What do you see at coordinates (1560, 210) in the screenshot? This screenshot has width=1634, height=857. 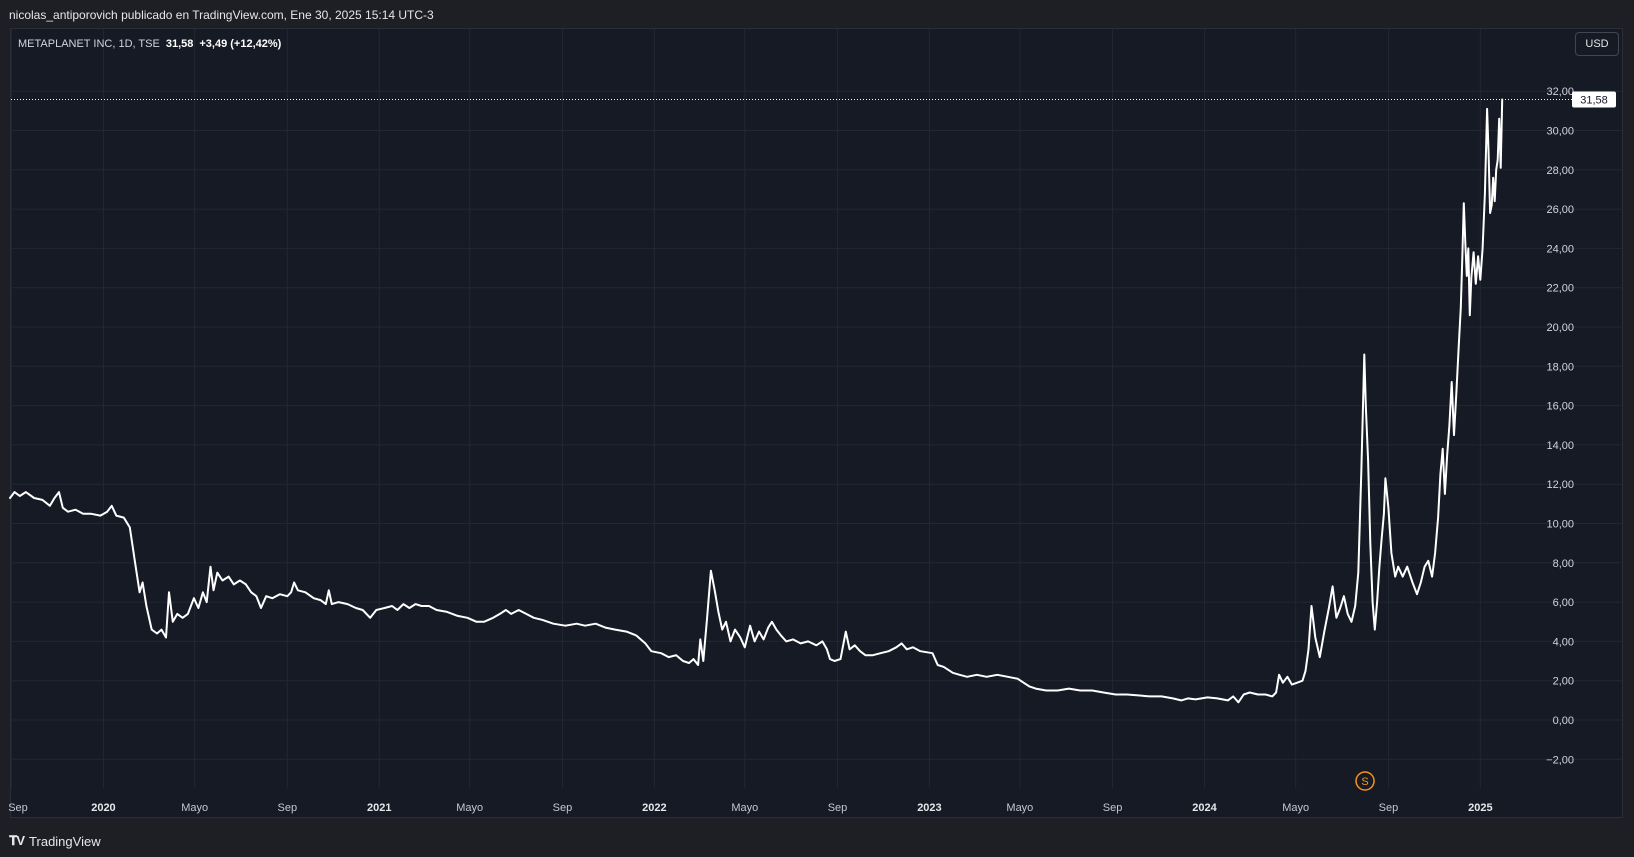 I see `y-tick-label: 26,00` at bounding box center [1560, 210].